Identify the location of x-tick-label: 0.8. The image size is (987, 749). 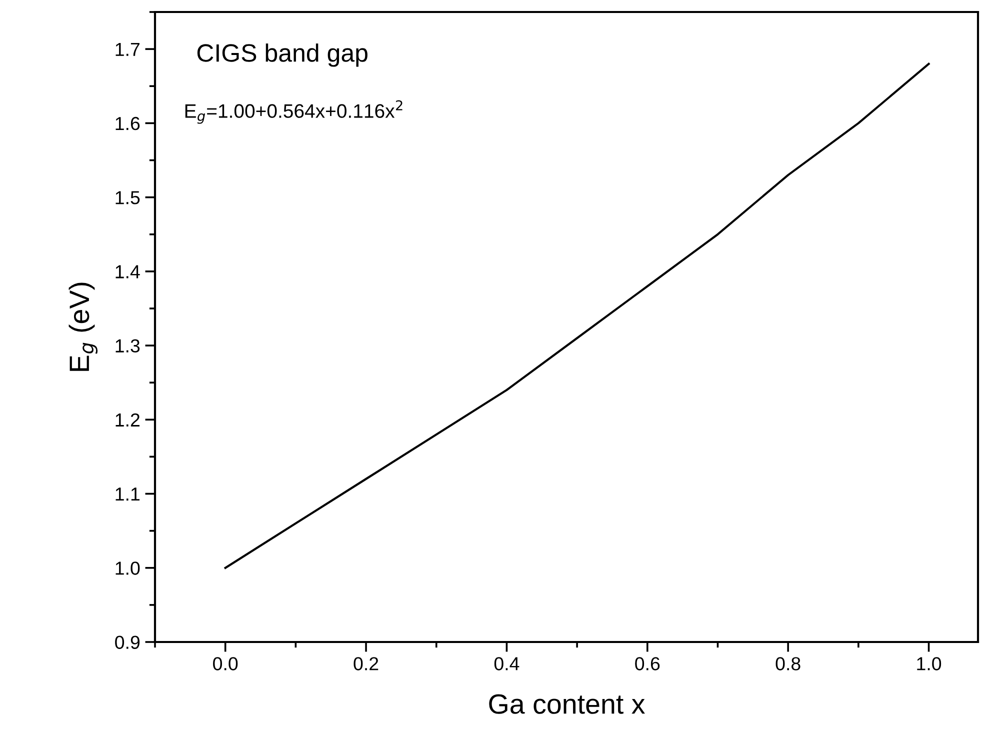
(788, 663).